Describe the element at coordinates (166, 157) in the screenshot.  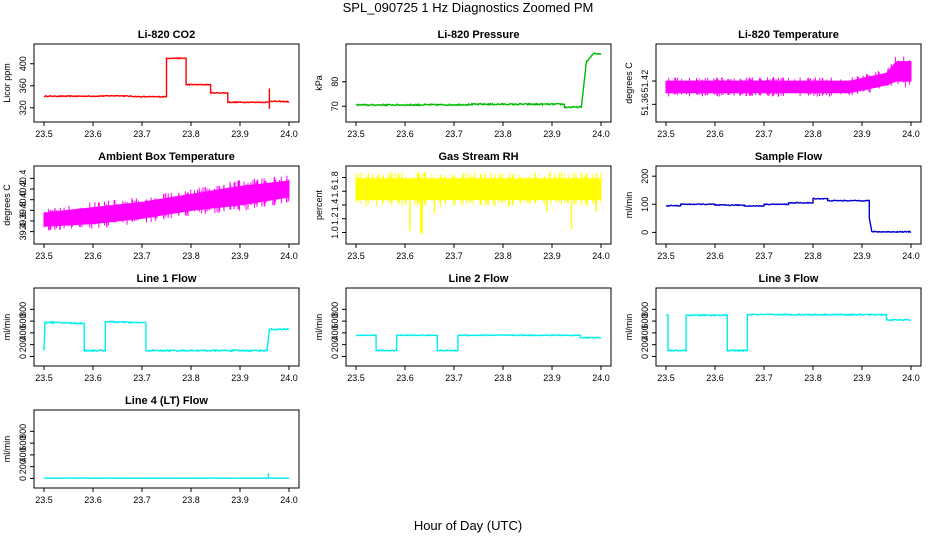
I see `panel-title: Ambient Box Temperature` at that location.